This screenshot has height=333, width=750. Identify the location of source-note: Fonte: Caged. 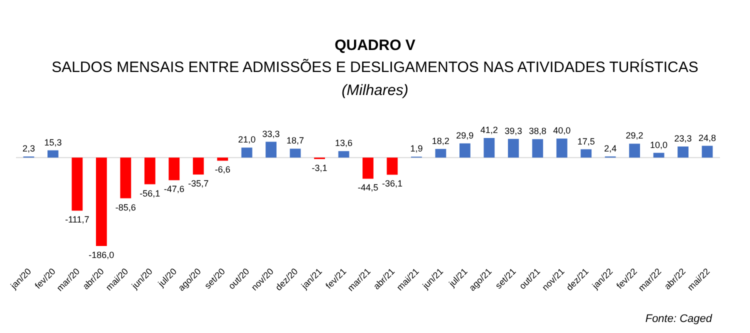
(679, 319).